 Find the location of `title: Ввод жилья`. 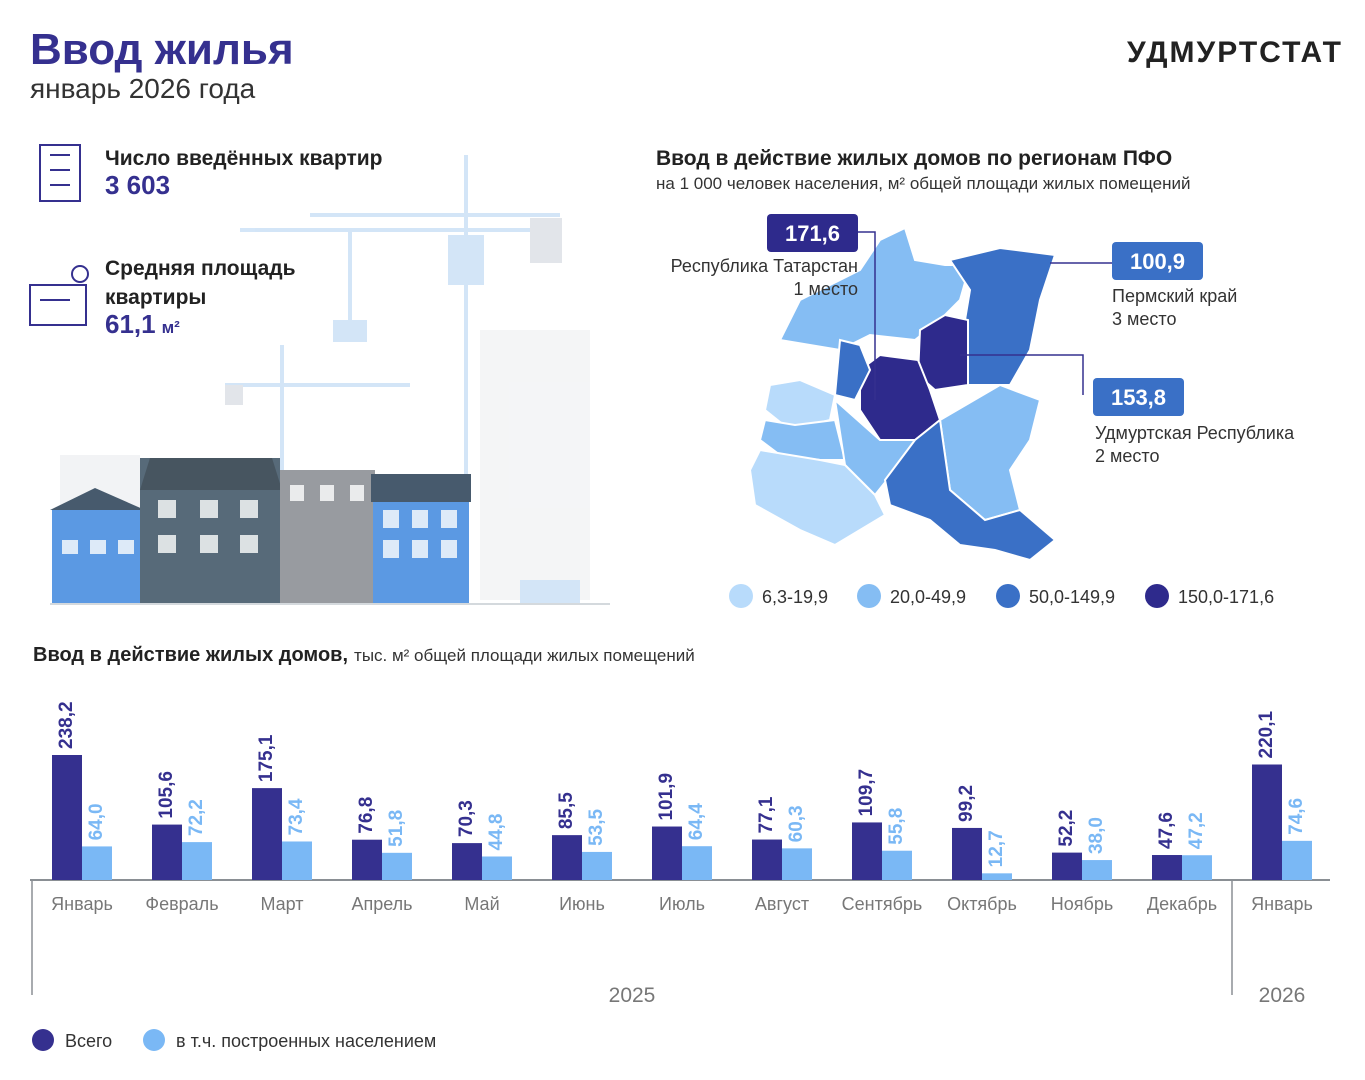

title: Ввод жилья is located at coordinates (162, 49).